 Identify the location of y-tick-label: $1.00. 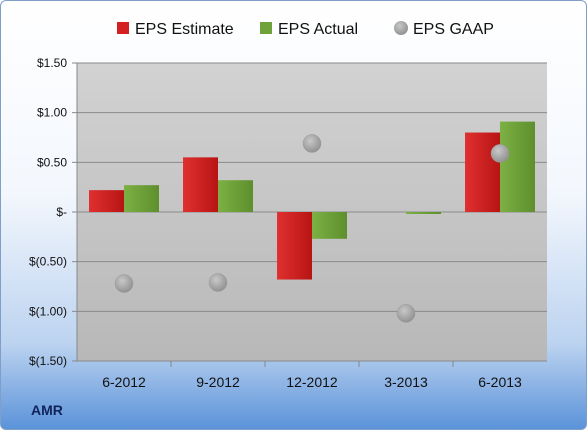
(52, 113).